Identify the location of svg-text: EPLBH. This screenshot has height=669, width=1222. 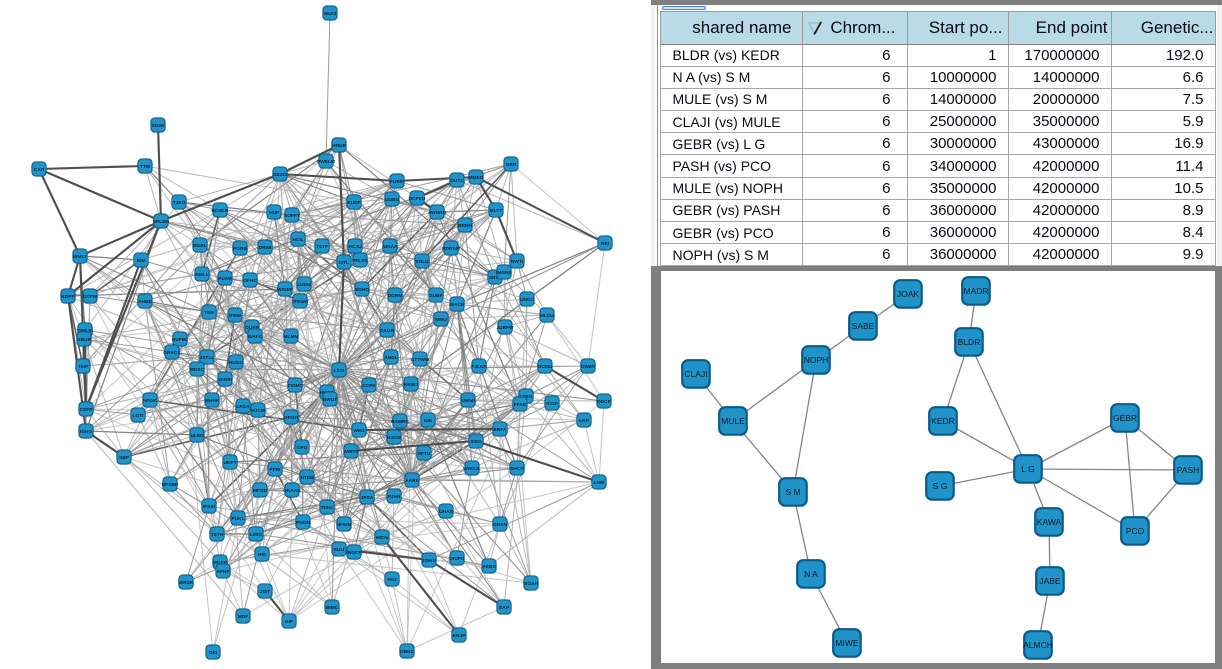
(161, 222).